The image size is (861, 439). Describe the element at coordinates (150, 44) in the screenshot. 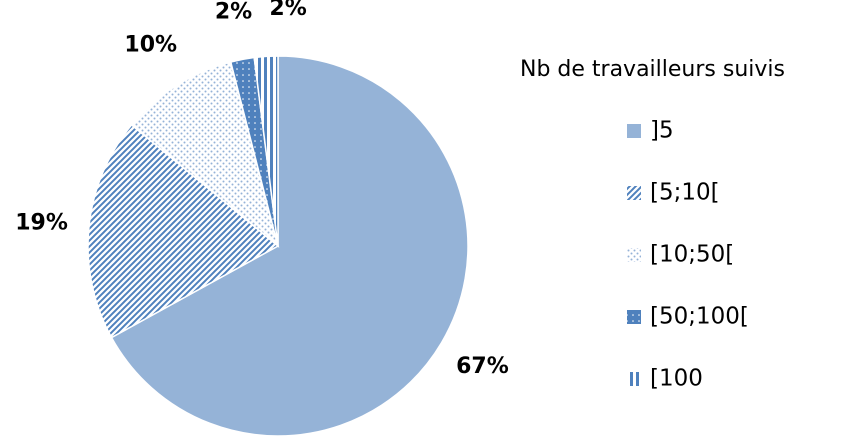

I see `data-label: 10%` at that location.